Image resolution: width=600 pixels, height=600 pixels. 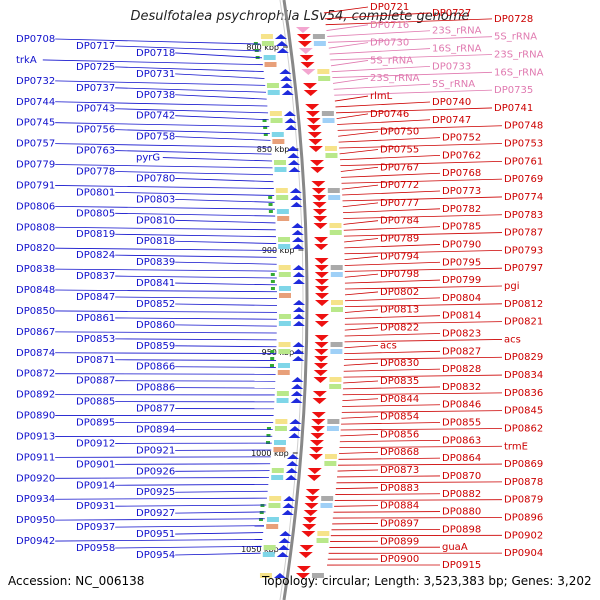 What do you see at coordinates (399, 328) in the screenshot?
I see `gene-label-right: DP0822` at bounding box center [399, 328].